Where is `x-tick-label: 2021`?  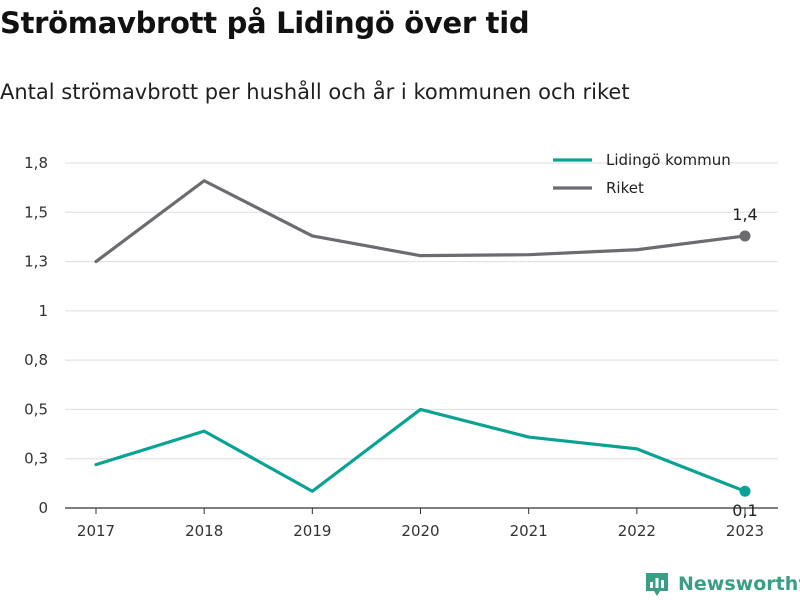
x-tick-label: 2021 is located at coordinates (529, 531).